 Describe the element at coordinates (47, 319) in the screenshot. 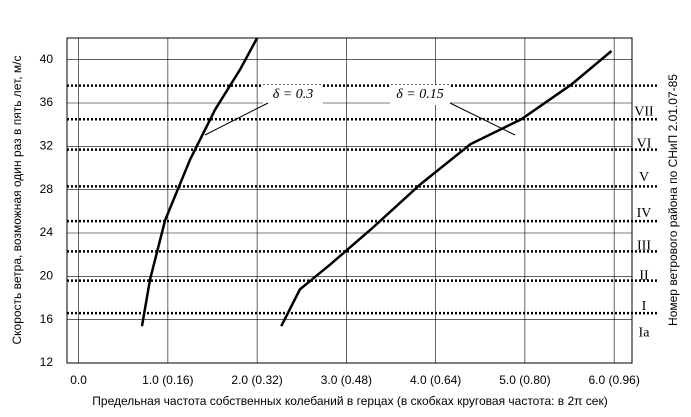

I see `y-tick-label: 16` at that location.